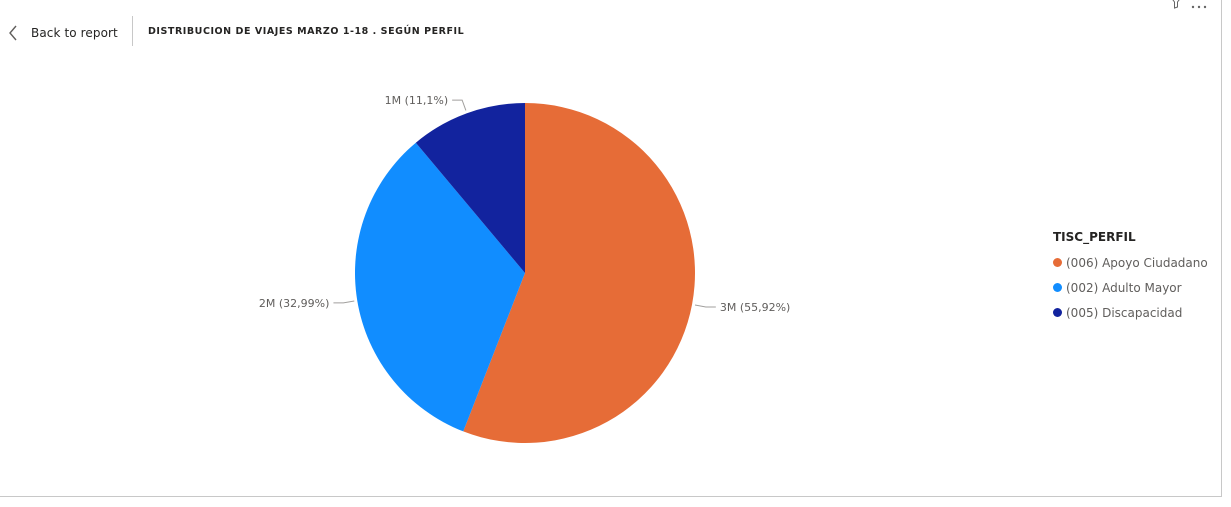 The height and width of the screenshot is (507, 1231). Describe the element at coordinates (1094, 237) in the screenshot. I see `legend-title: TISC_PERFIL` at that location.